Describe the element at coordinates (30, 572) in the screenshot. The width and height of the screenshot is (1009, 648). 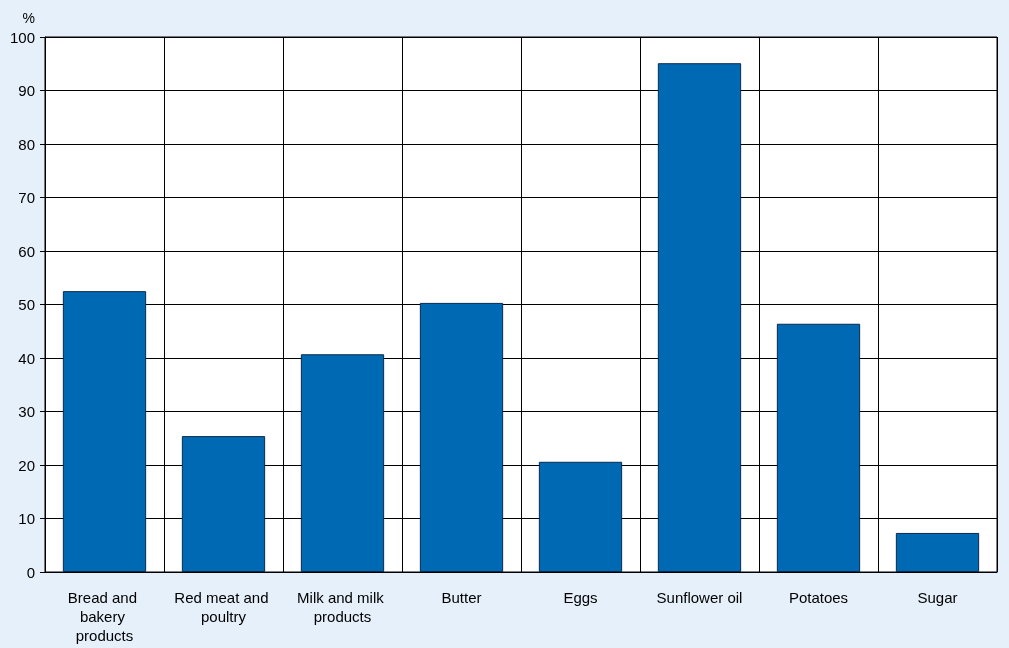
I see `y-tick-label: 0` at that location.